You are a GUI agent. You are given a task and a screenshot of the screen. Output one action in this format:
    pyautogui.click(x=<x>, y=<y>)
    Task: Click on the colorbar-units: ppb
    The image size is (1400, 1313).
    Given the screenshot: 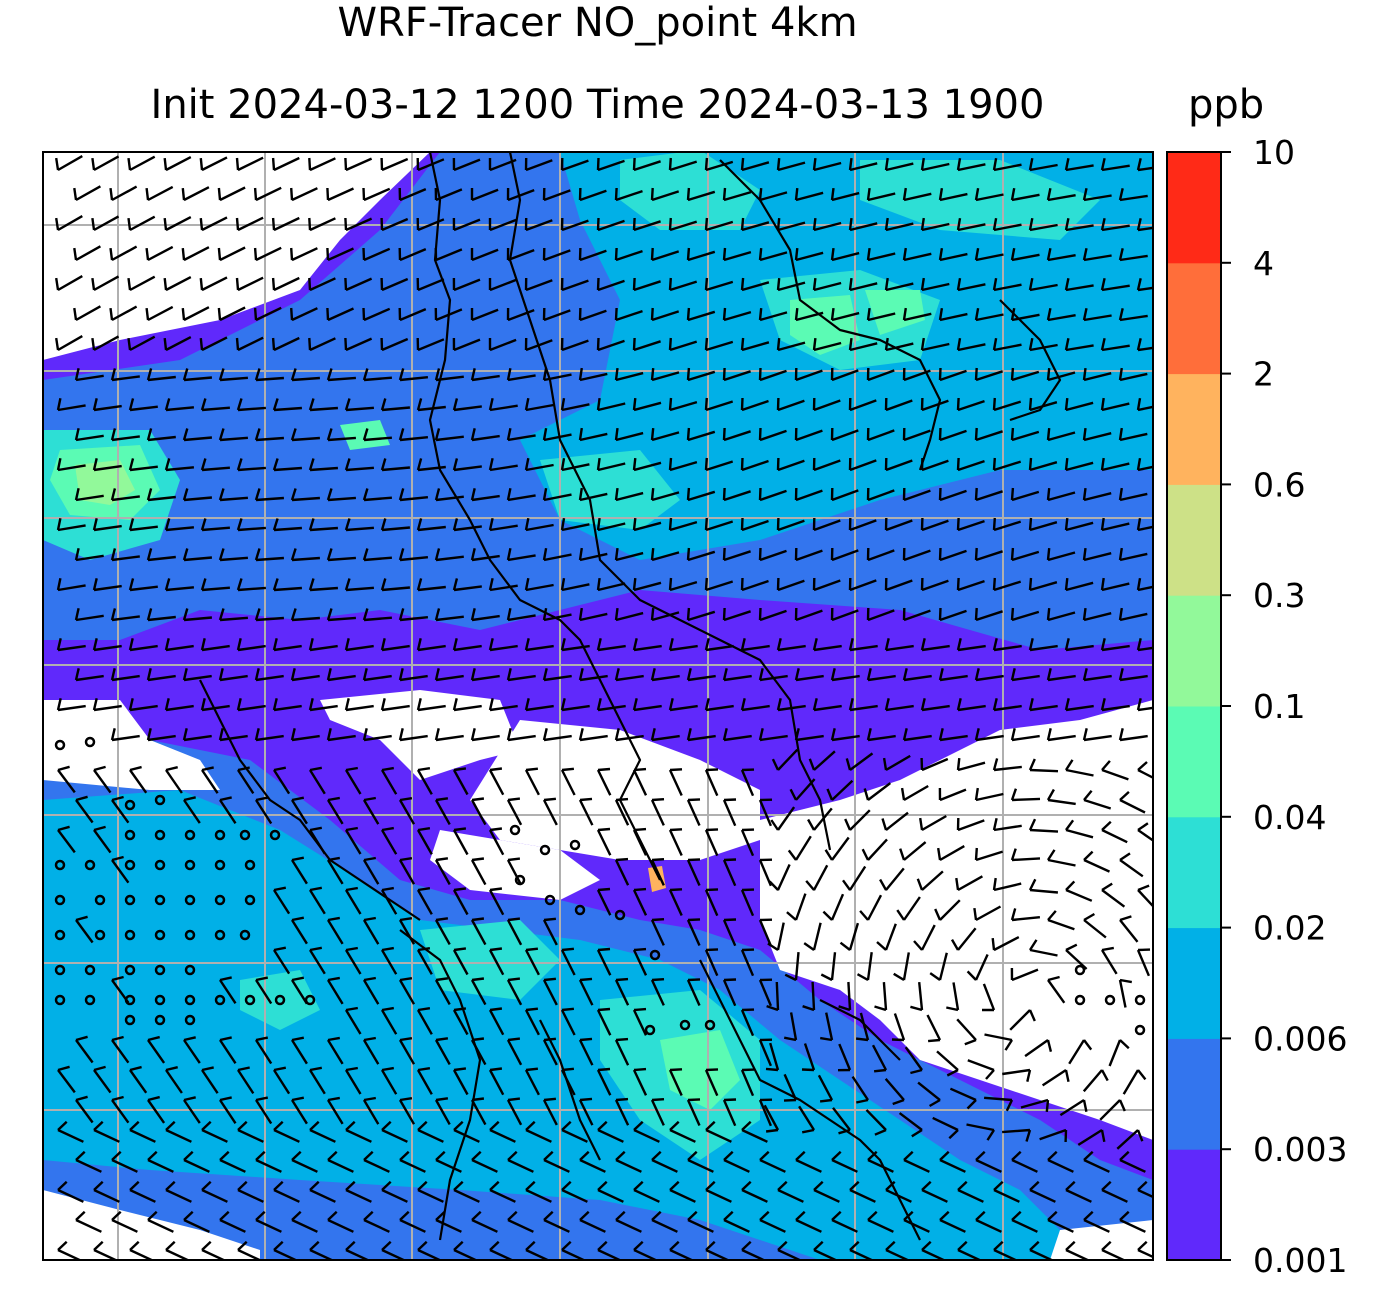 What is the action you would take?
    pyautogui.click(x=1226, y=105)
    